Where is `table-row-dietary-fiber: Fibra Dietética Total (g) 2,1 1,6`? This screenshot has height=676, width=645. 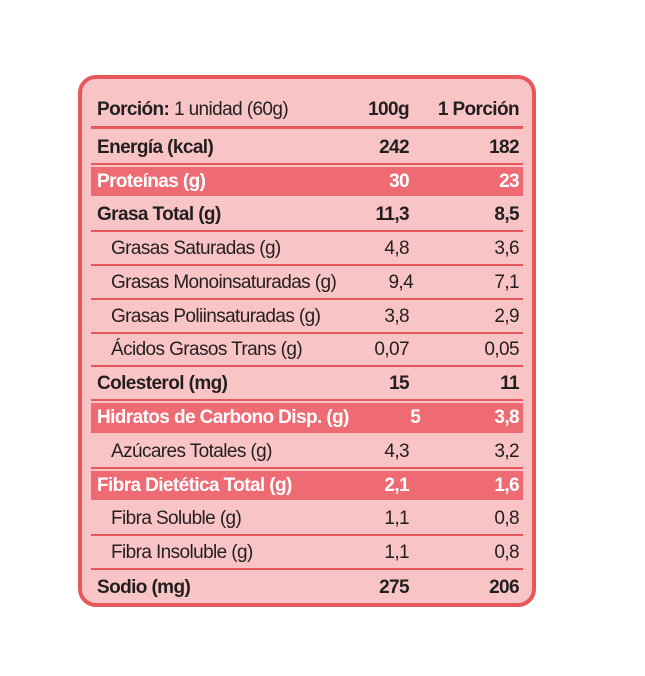 table-row-dietary-fiber: Fibra Dietética Total (g) 2,1 1,6 is located at coordinates (307, 486).